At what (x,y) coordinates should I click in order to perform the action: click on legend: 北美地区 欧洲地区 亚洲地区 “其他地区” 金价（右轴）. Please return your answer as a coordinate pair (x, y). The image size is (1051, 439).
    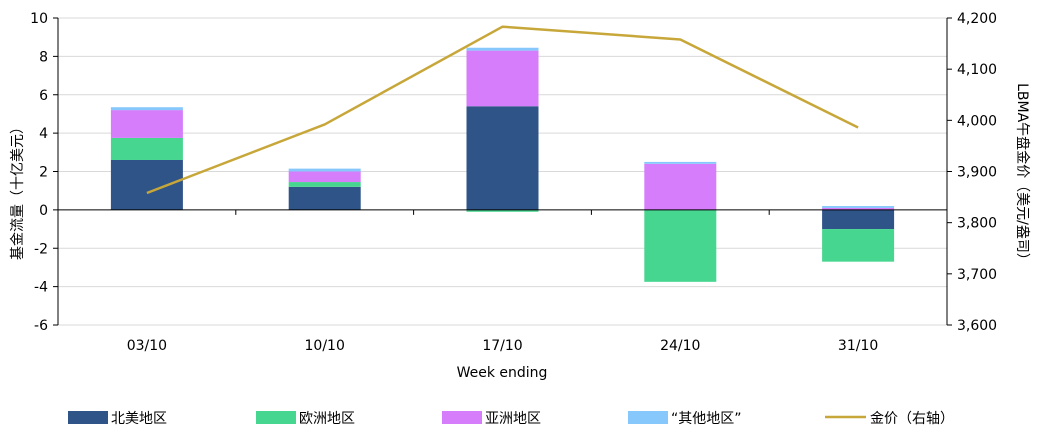
    Looking at the image, I should click on (511, 419).